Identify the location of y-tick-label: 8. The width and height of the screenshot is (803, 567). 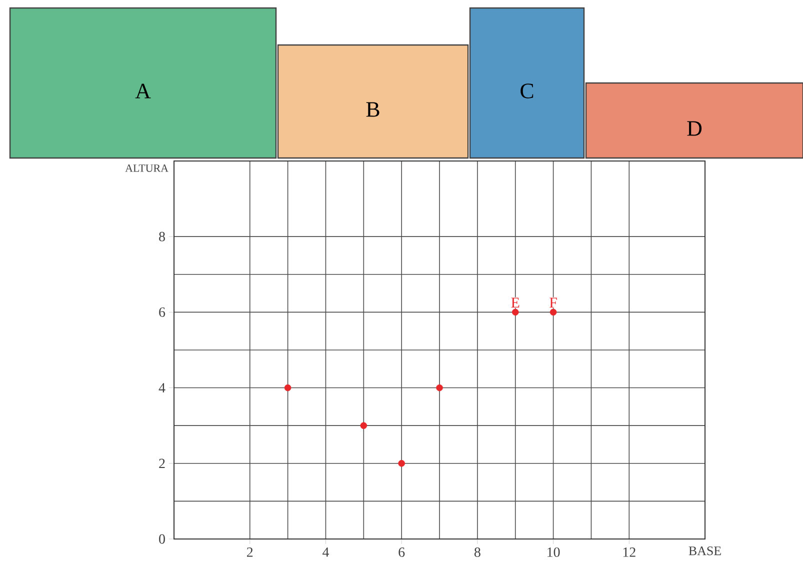
(162, 237).